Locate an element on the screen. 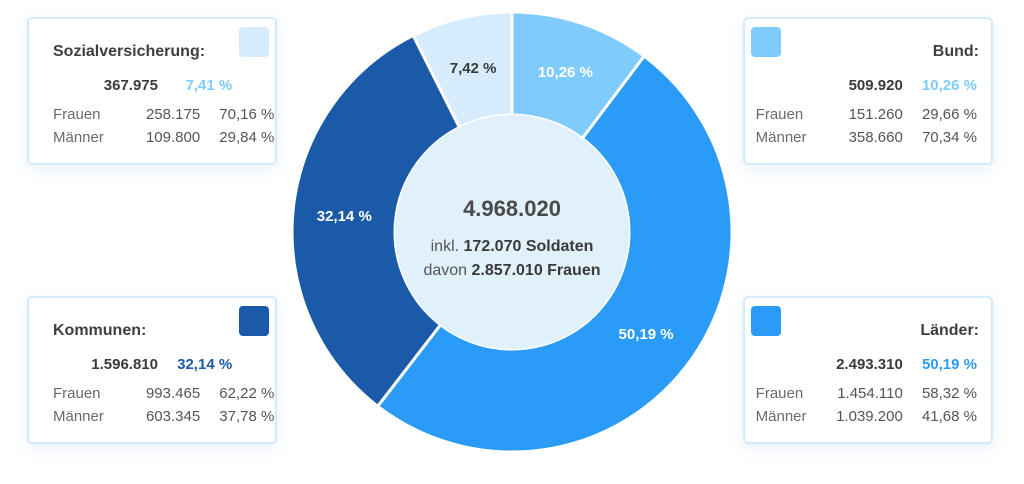 This screenshot has width=1024, height=484. card-title: Länder: is located at coordinates (949, 330).